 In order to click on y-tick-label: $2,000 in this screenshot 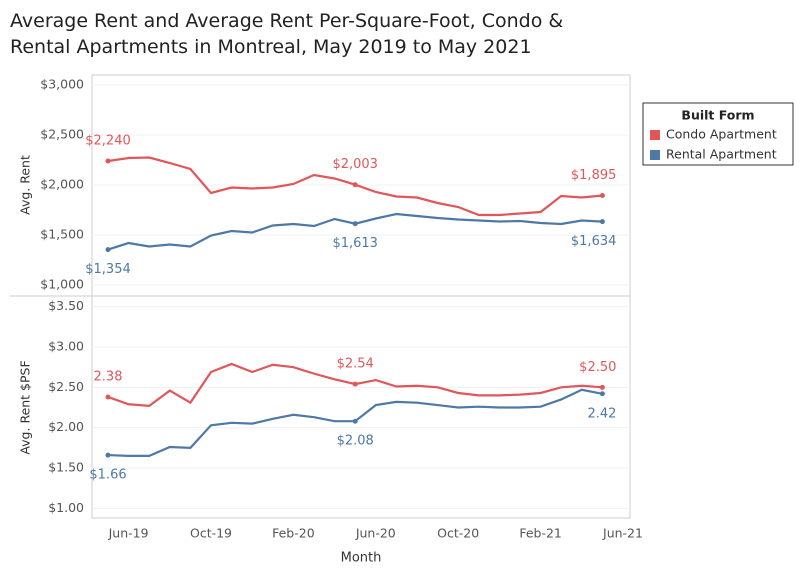, I will do `click(62, 184)`.